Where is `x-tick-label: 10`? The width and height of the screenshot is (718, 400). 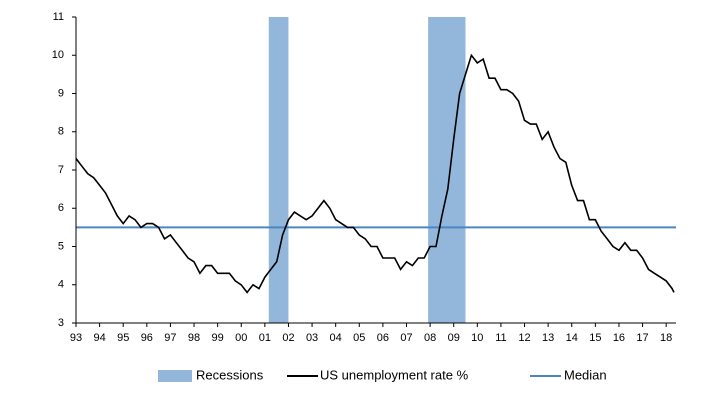
x-tick-label: 10 is located at coordinates (477, 338).